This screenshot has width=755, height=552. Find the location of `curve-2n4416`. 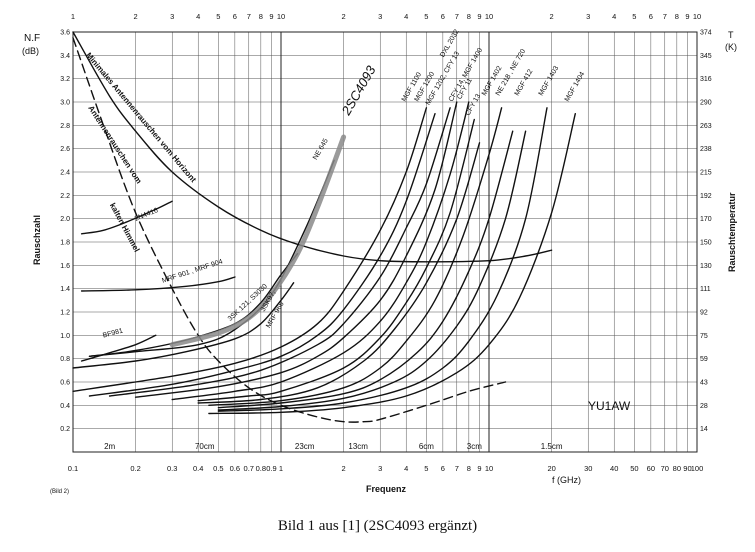

curve-2n4416 is located at coordinates (126, 217).